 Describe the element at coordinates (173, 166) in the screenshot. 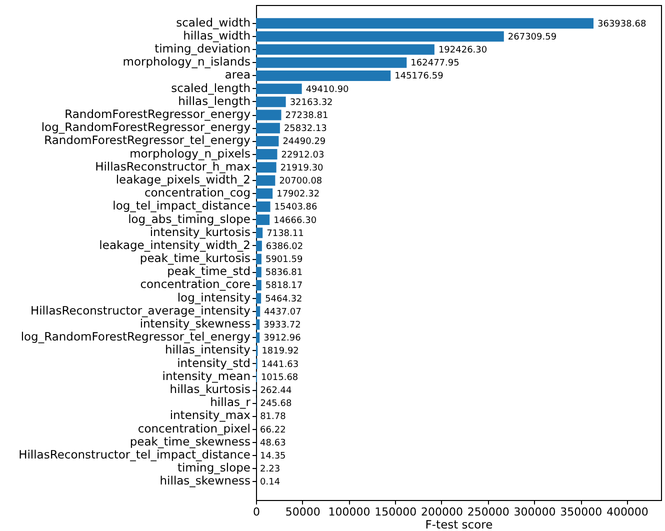

I see `y-tick-label: HillasReconstructor_h_max` at that location.